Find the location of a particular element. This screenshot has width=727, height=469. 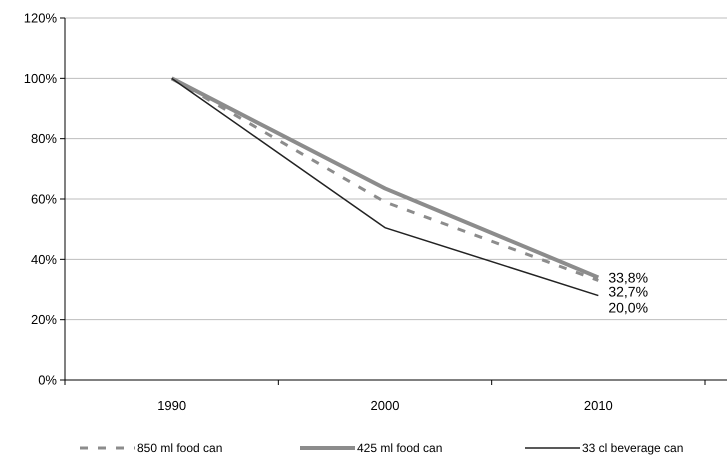

annotation: 32,7% is located at coordinates (628, 291).